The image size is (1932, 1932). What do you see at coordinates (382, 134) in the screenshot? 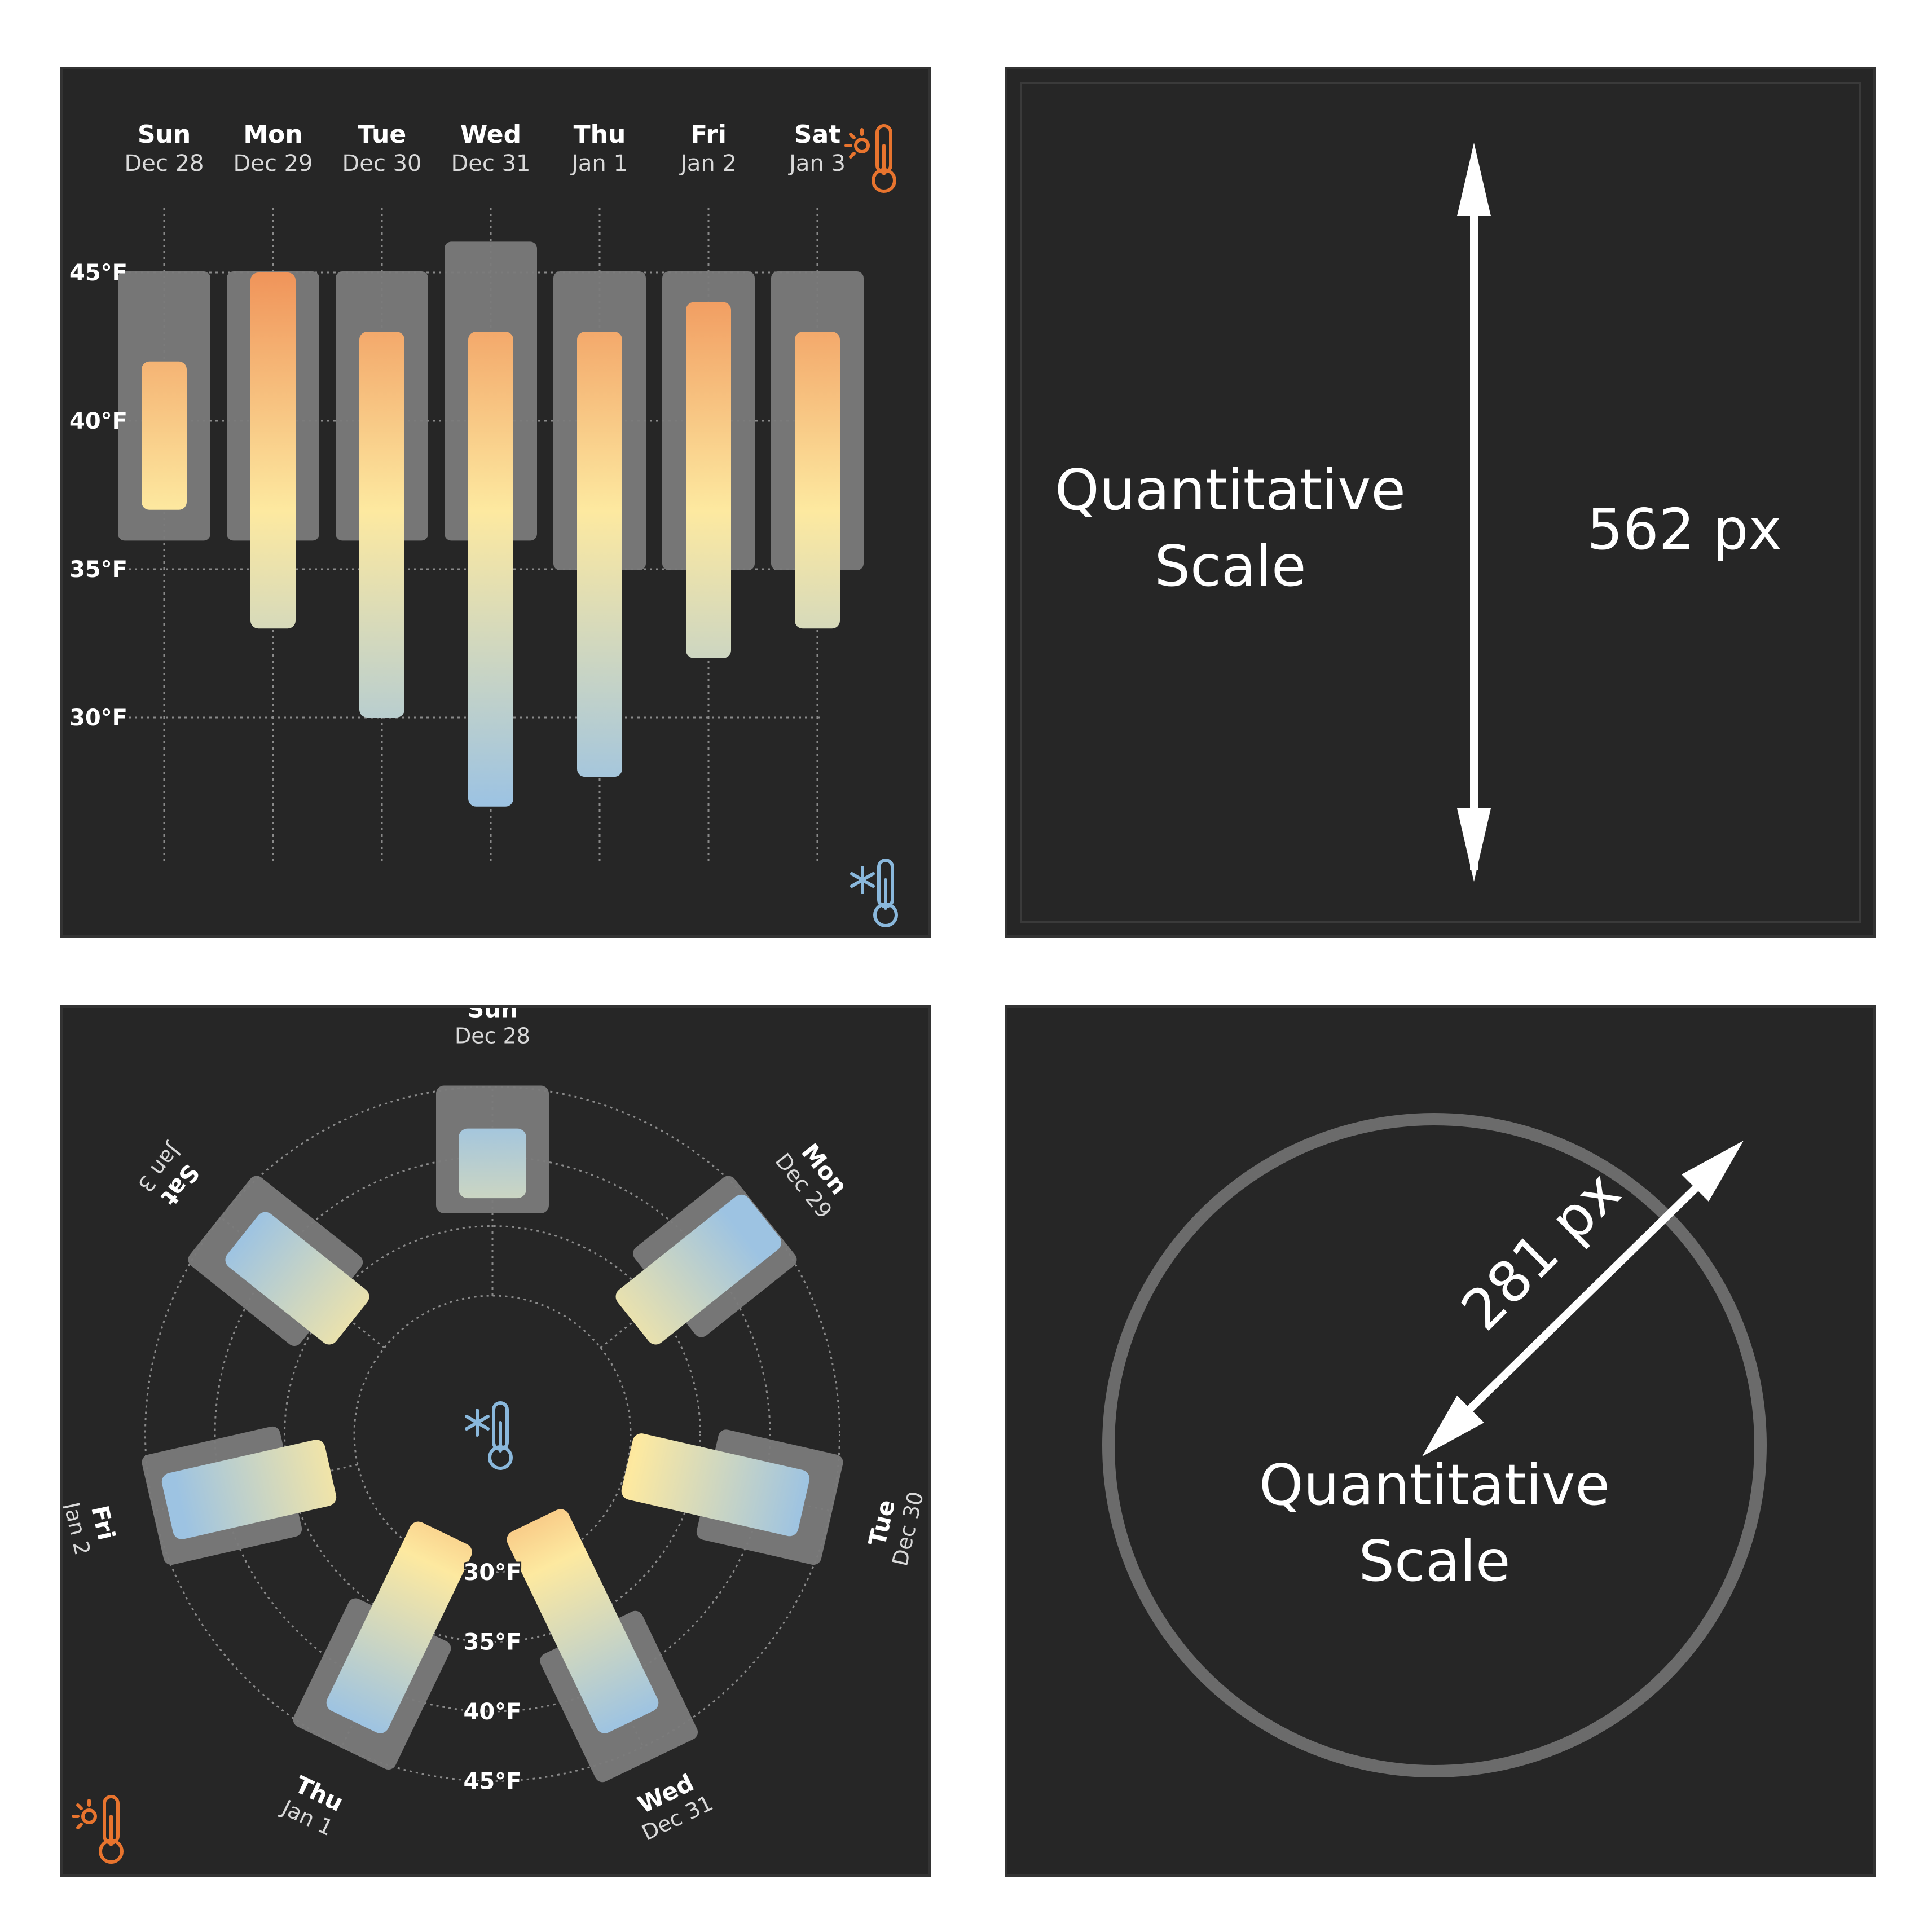
I see `day-name-label: Tue` at bounding box center [382, 134].